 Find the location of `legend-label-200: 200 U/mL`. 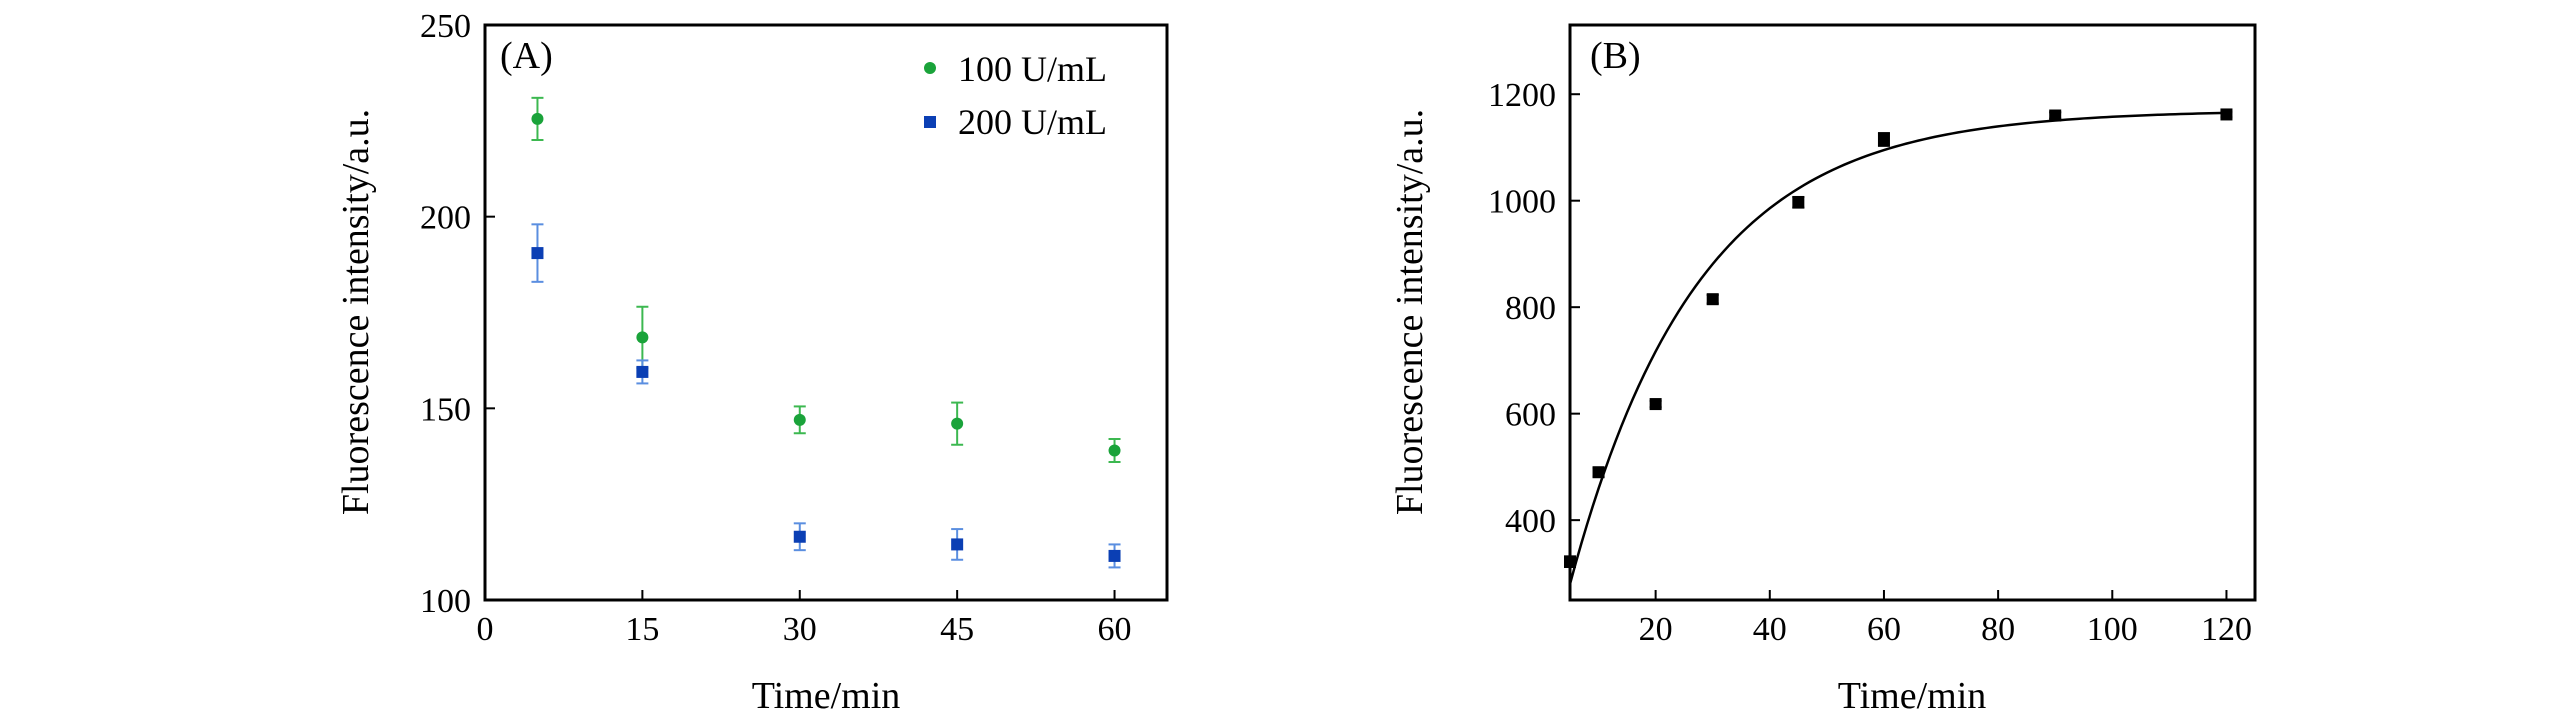

legend-label-200: 200 U/mL is located at coordinates (1032, 122).